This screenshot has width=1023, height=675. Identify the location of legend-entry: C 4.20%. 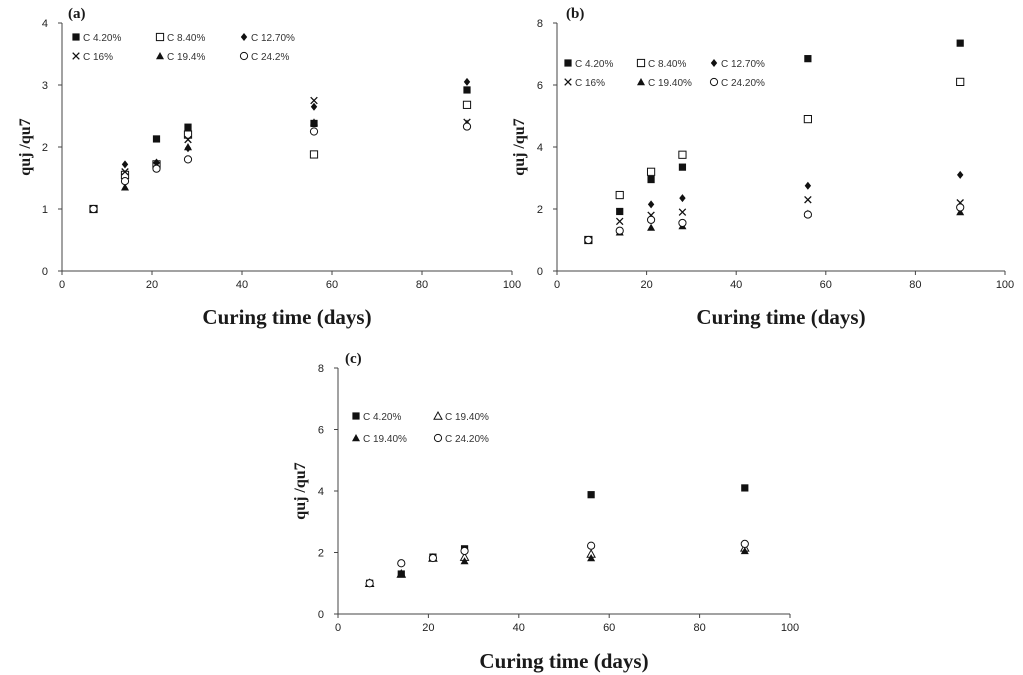
(382, 417).